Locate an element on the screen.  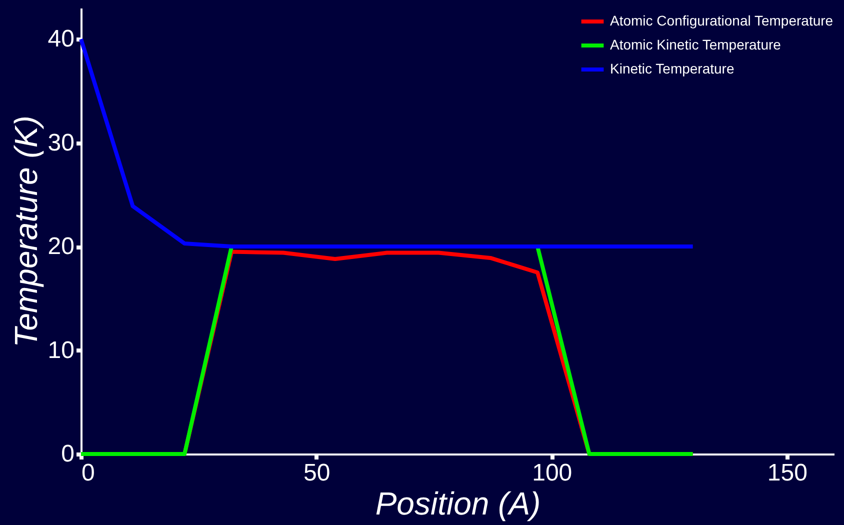
y-axis-title: Temperature (K) is located at coordinates (26, 232).